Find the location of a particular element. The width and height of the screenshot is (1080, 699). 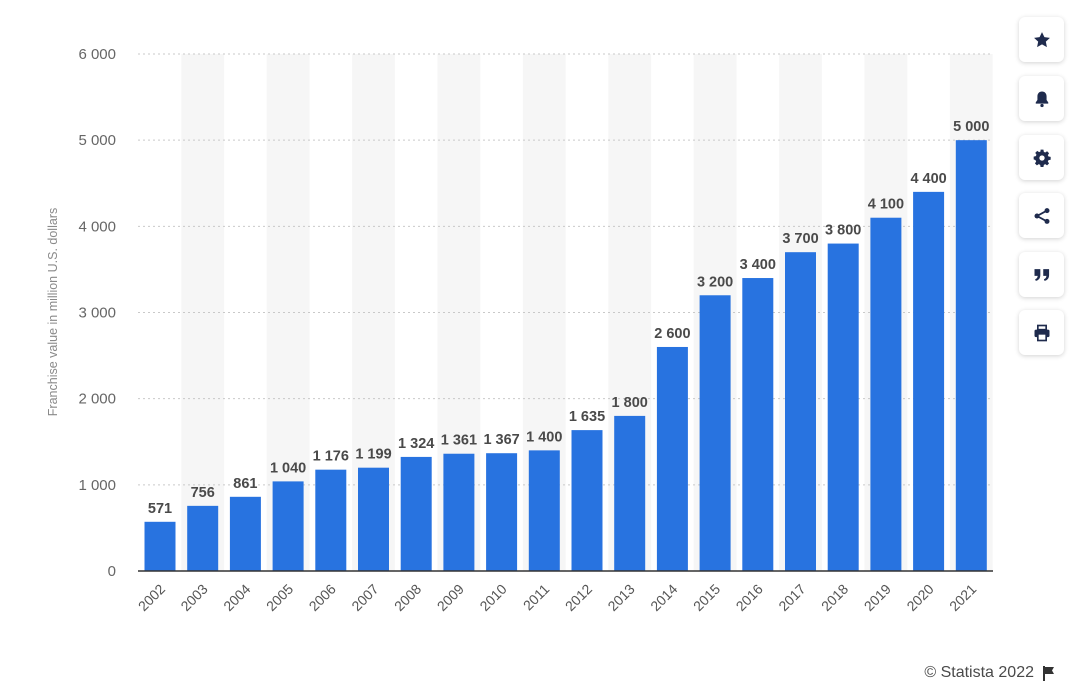

y-tick-label: 0 is located at coordinates (112, 571).